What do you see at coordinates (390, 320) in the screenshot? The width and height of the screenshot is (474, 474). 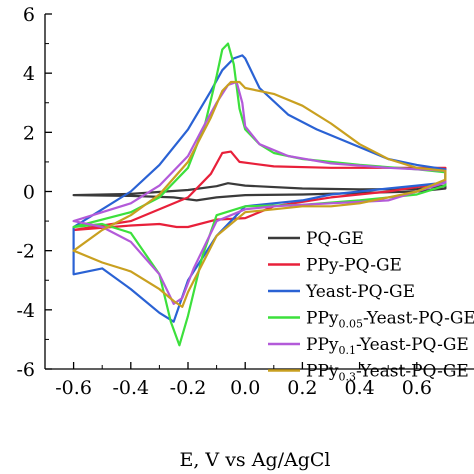 I see `legend-label-3: PPy0.05-Yeast-PQ-GE` at bounding box center [390, 320].